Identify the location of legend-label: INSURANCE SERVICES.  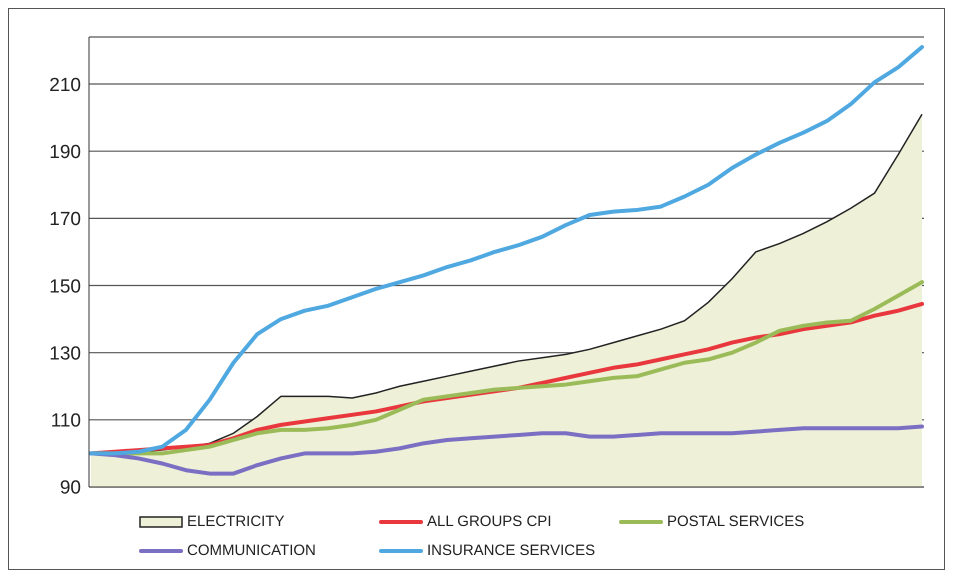
(511, 550).